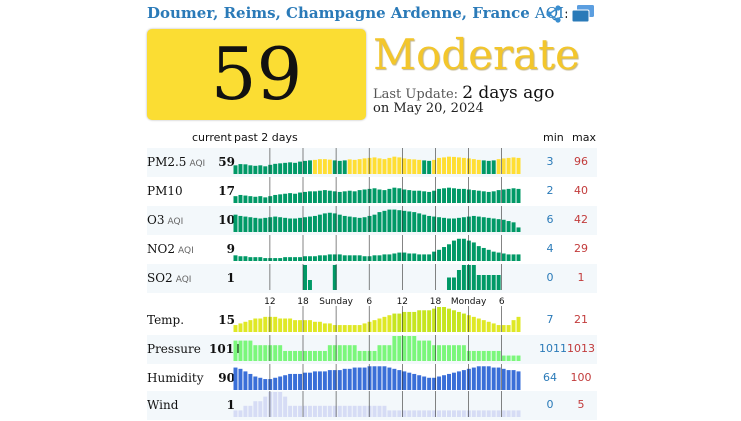 Image resolution: width=741 pixels, height=421 pixels. Describe the element at coordinates (165, 220) in the screenshot. I see `row-label: O3 AQI` at that location.